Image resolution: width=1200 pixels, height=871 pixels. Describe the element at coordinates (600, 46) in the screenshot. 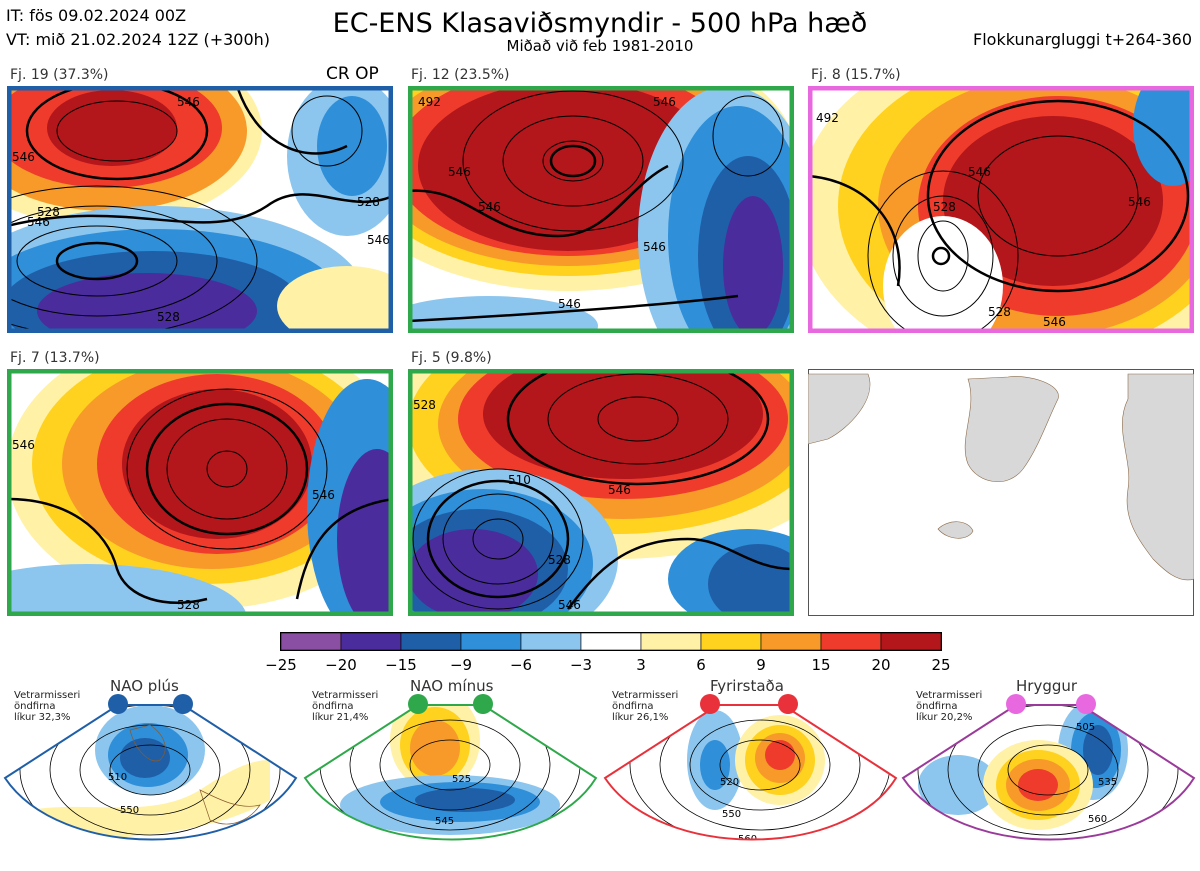

I see `page-subtitle: Miðað við feb 1981-2010` at that location.